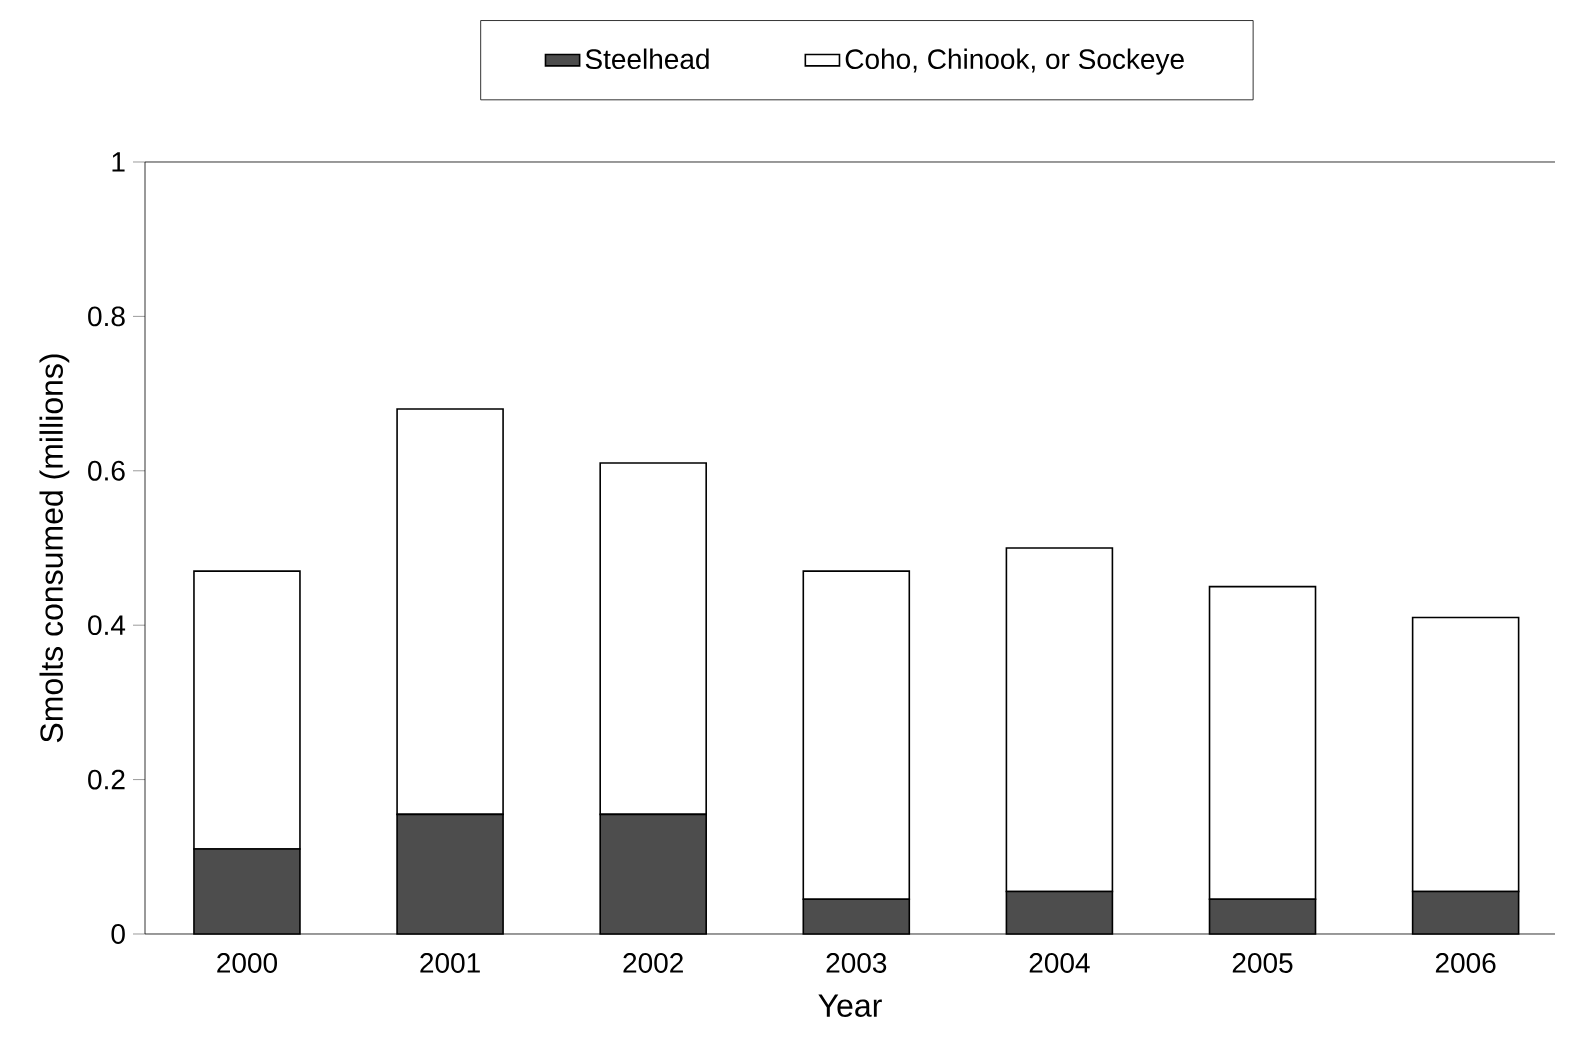 Image resolution: width=1581 pixels, height=1048 pixels. Describe the element at coordinates (106, 316) in the screenshot. I see `y-tick-label: 0.8` at that location.